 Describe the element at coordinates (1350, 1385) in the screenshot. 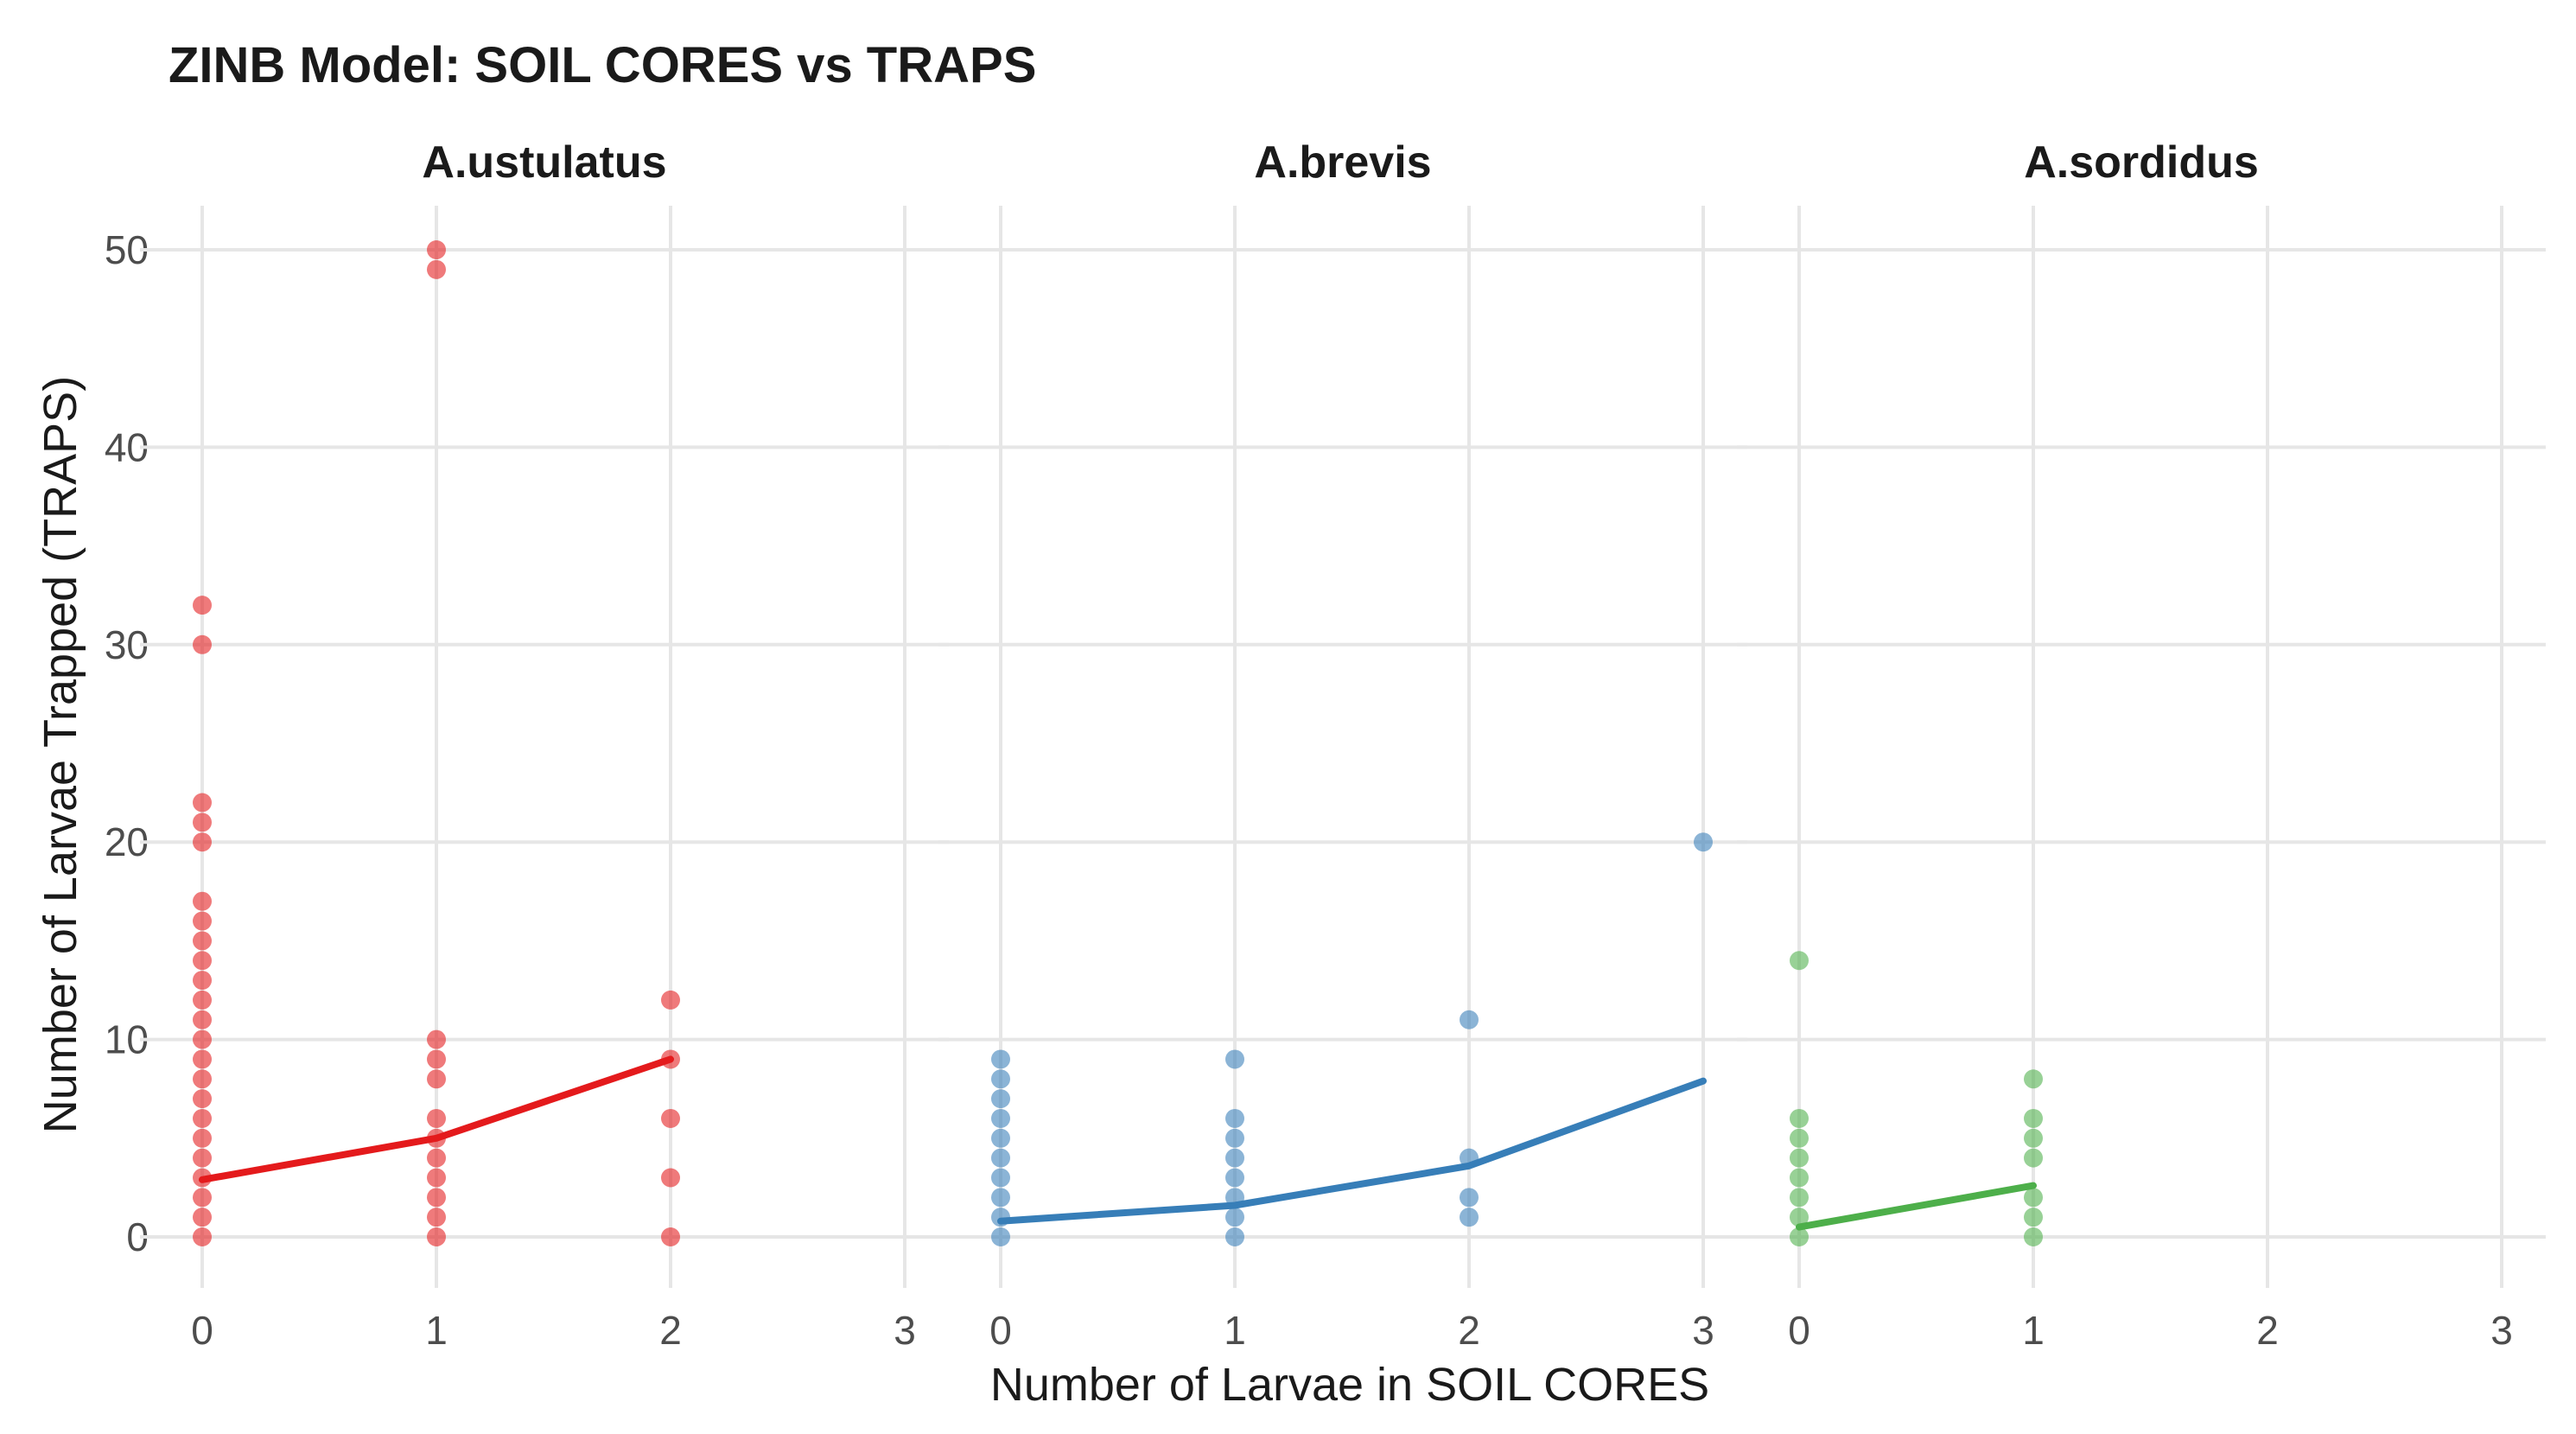

I see `x-axis-label: Number of Larvae in SOIL CORES` at that location.